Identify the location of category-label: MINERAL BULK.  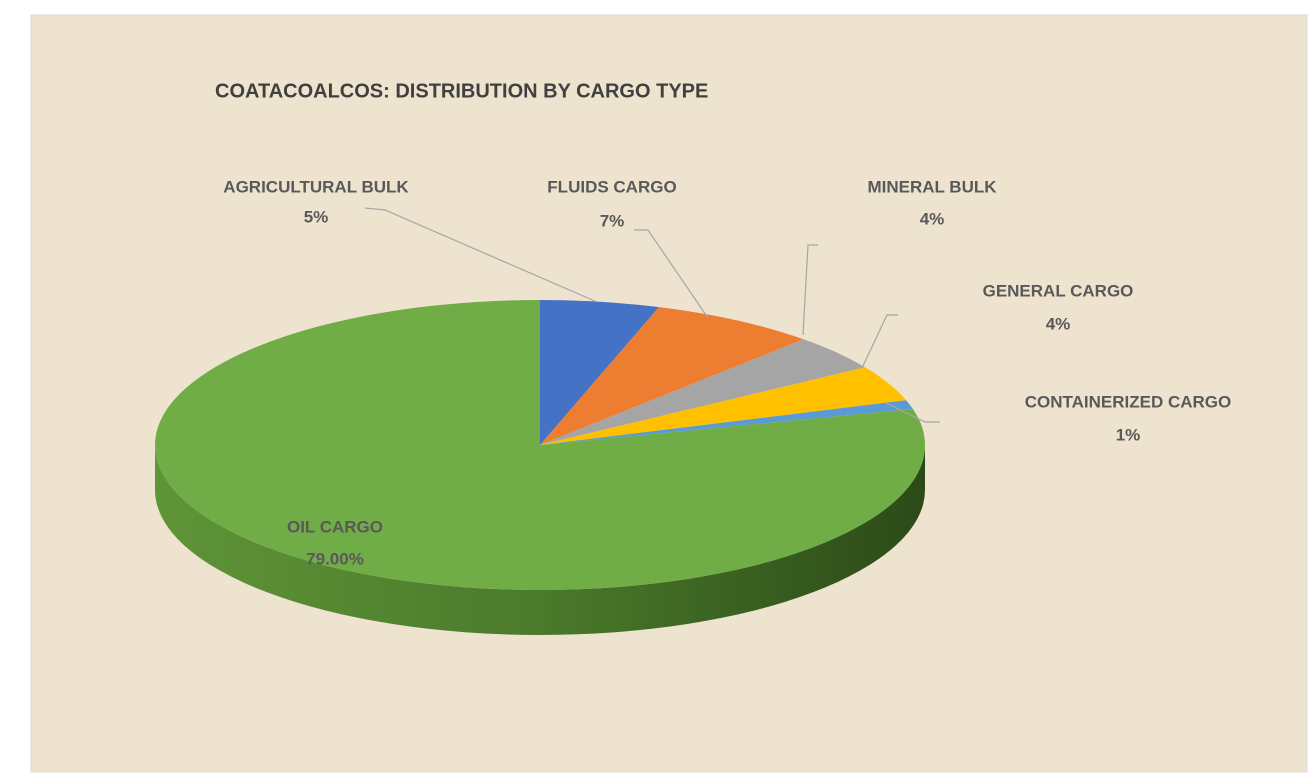
(932, 186).